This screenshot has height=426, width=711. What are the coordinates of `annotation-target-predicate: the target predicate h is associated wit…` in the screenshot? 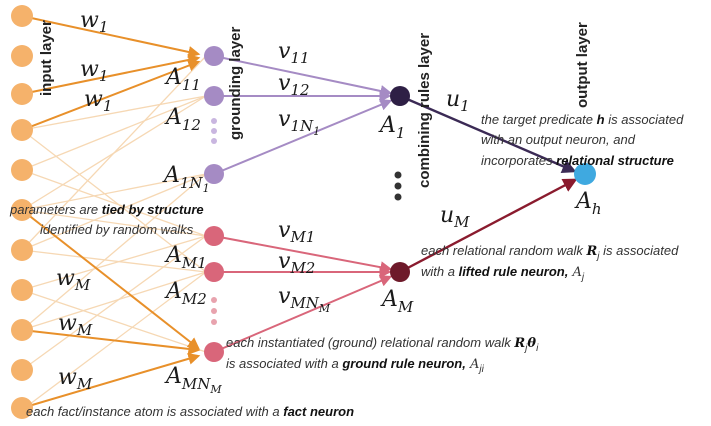 It's located at (582, 140).